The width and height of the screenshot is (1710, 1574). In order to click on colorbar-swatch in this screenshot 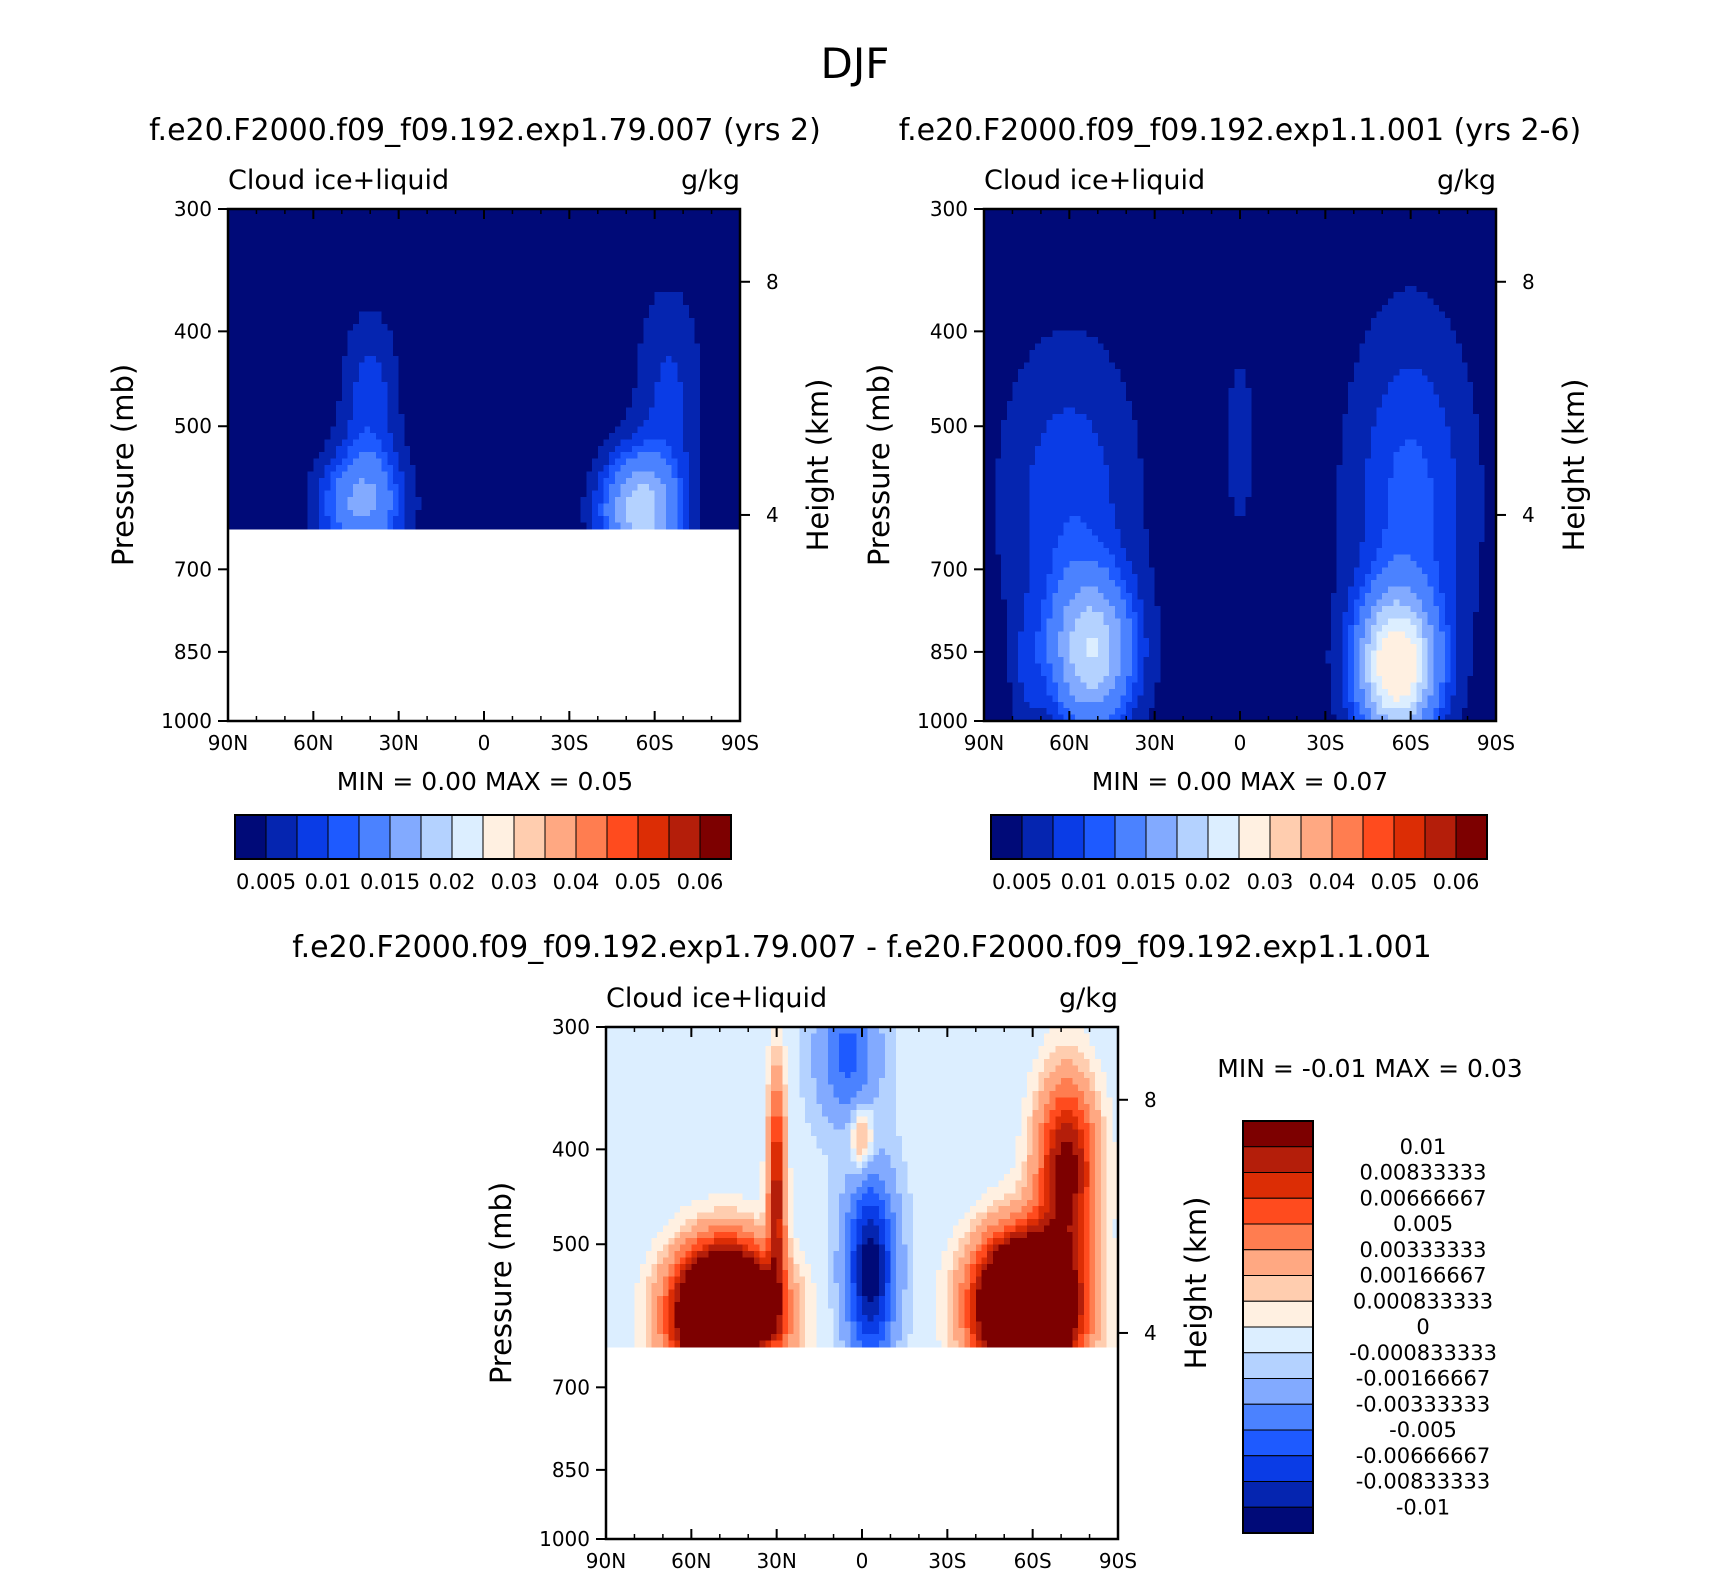, I will do `click(591, 837)`.